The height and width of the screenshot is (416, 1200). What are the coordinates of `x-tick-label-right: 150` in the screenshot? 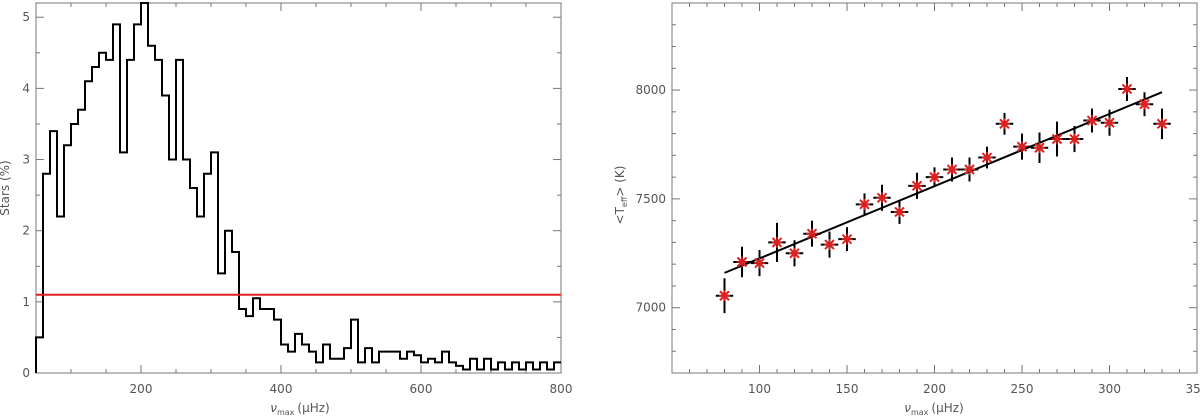 It's located at (847, 389).